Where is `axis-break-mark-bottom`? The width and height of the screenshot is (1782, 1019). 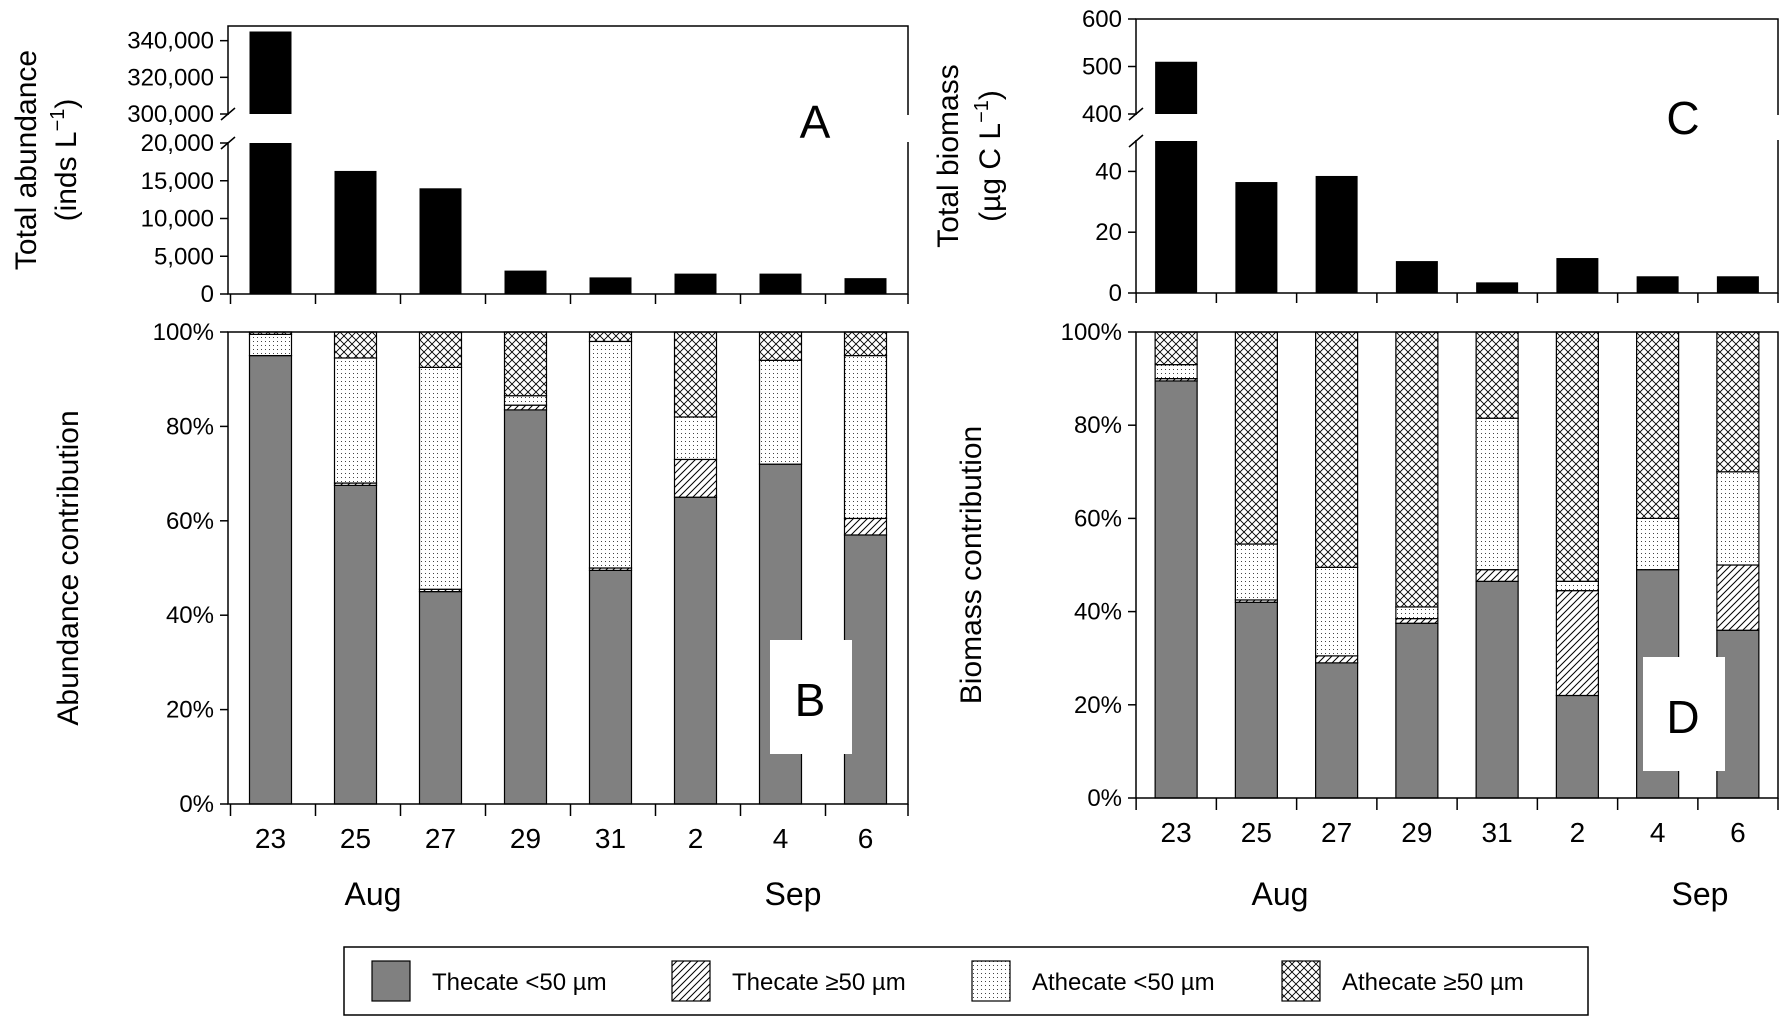
axis-break-mark-bottom is located at coordinates (1136, 141).